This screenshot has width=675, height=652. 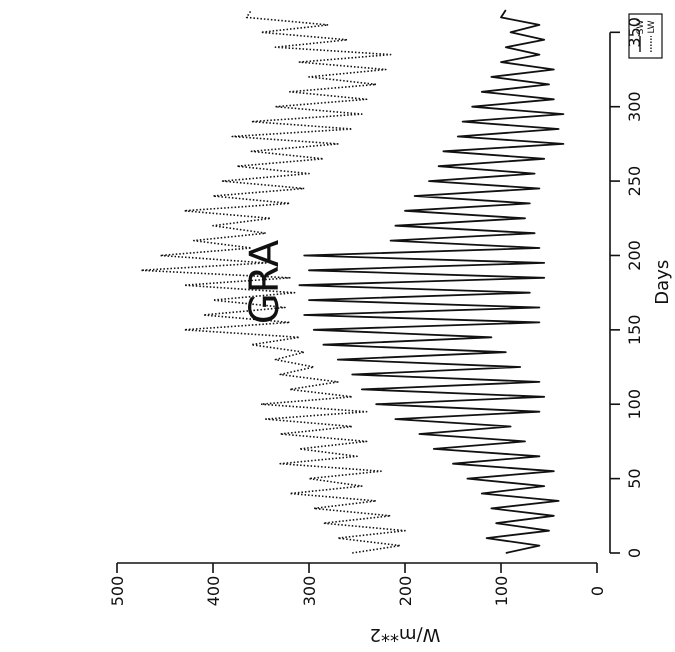 I want to click on y-axis-title: W/m**2, so click(x=405, y=634).